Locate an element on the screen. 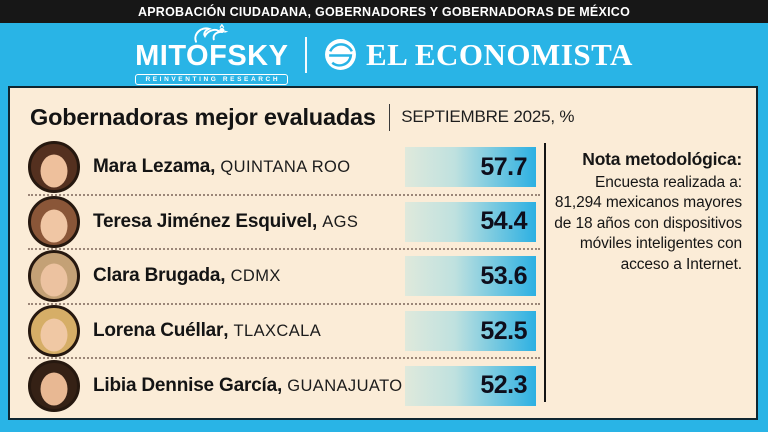 Image resolution: width=768 pixels, height=432 pixels. rooster-icon is located at coordinates (211, 33).